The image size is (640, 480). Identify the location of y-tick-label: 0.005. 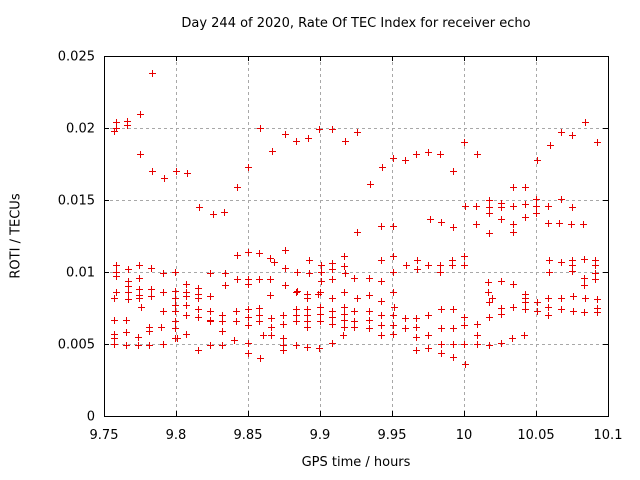
(76, 345).